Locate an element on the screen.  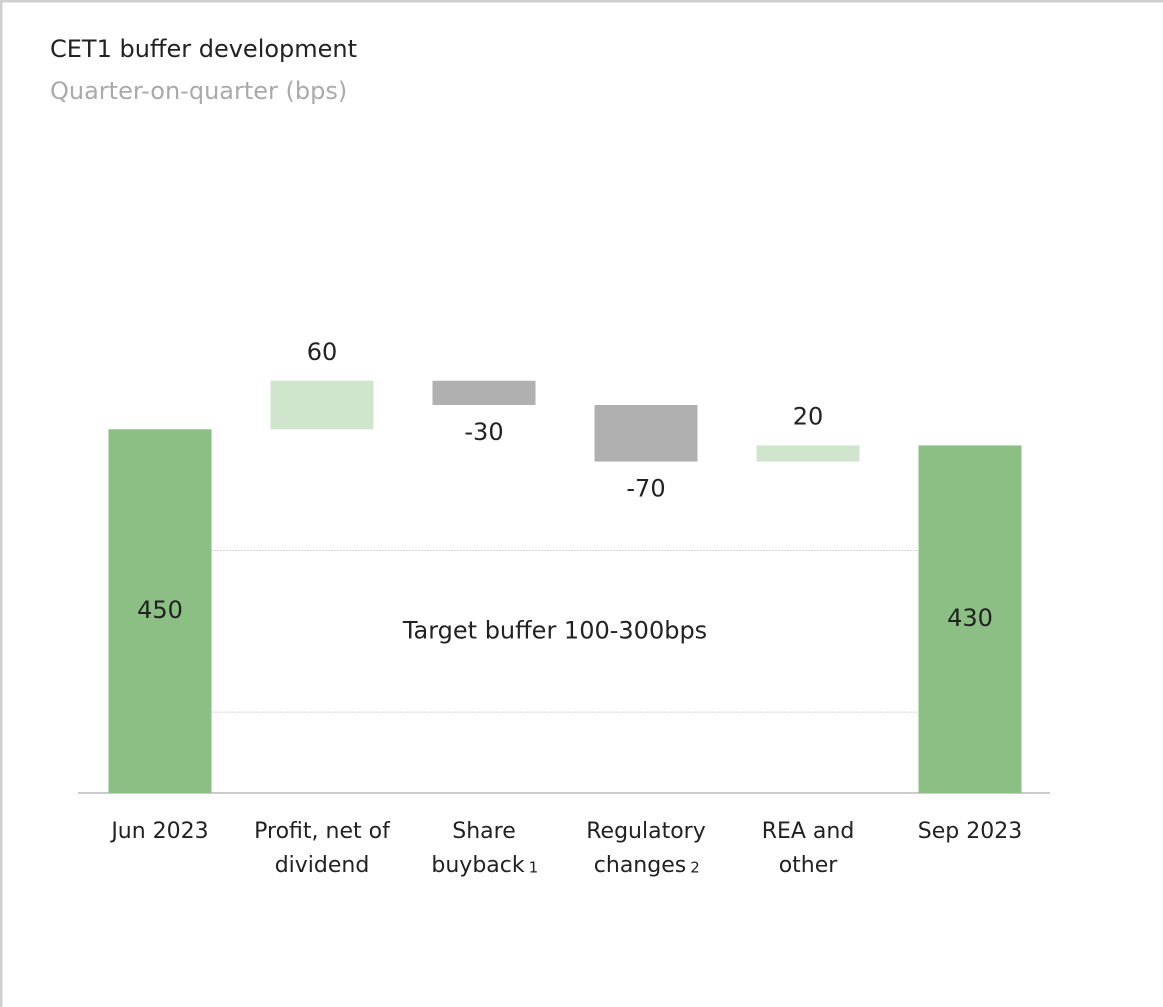
value-label: 430 is located at coordinates (970, 618).